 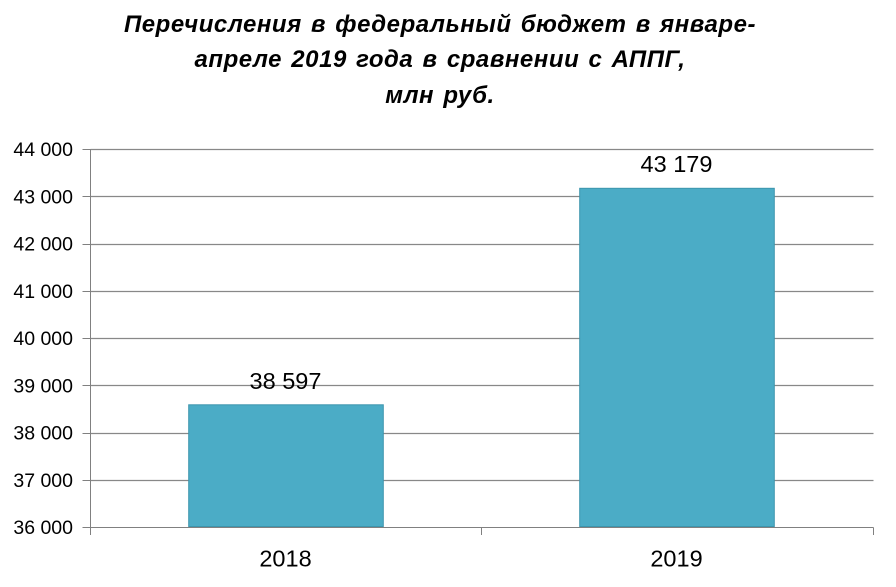 What do you see at coordinates (676, 559) in the screenshot?
I see `svg-text: 2019` at bounding box center [676, 559].